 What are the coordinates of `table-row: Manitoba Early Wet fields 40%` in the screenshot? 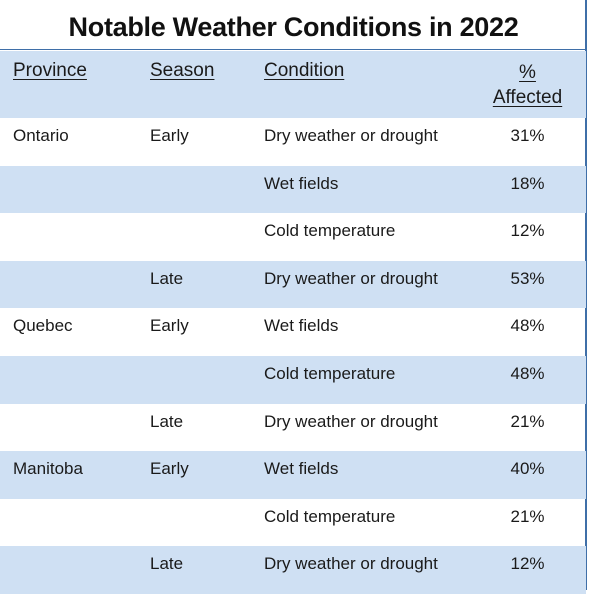 It's located at (293, 475).